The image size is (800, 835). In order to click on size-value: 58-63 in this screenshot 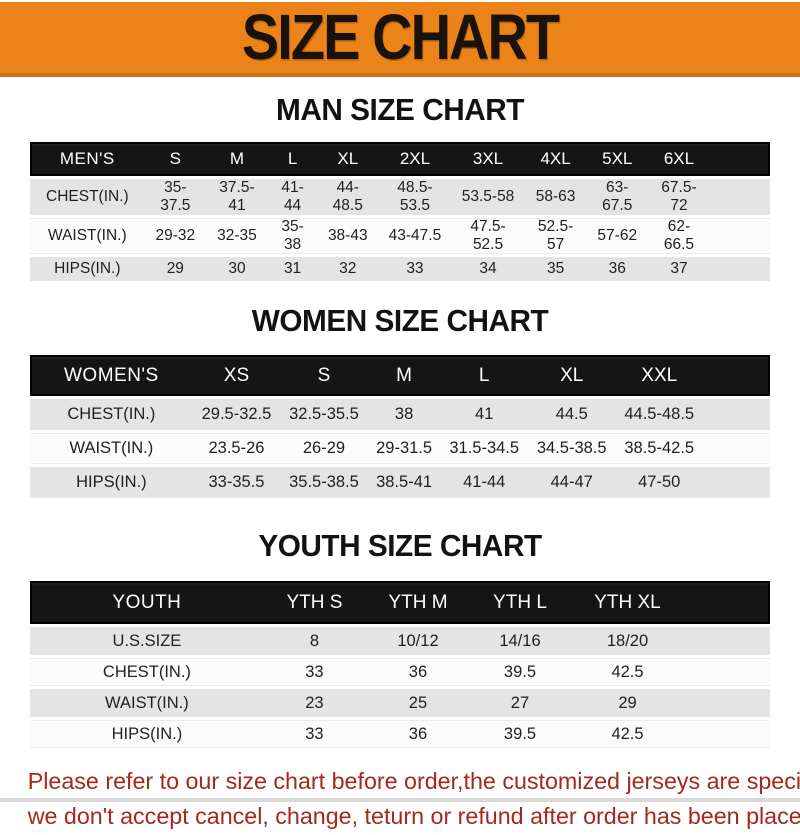, I will do `click(555, 197)`.